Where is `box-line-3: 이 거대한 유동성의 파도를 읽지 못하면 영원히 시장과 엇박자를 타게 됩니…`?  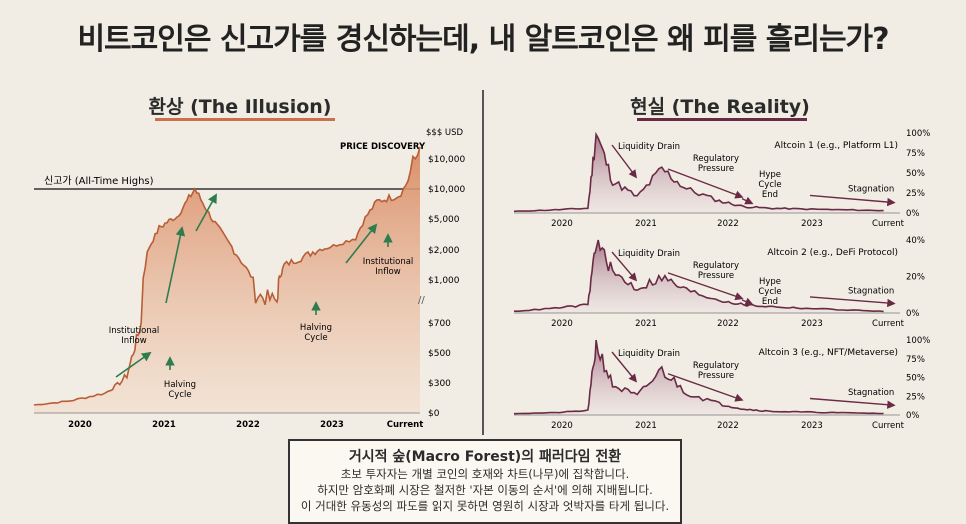 box-line-3: 이 거대한 유동성의 파도를 읽지 못하면 영원히 시장과 엇박자를 타게 됩니… is located at coordinates (485, 506).